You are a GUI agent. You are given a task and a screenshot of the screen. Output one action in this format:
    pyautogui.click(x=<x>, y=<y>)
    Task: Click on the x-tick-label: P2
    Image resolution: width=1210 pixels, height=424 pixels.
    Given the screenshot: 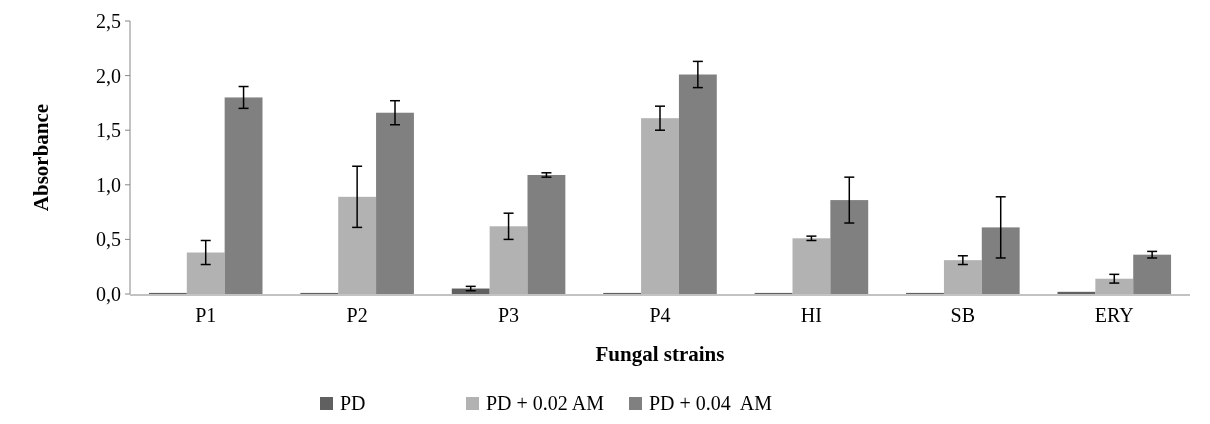 What is the action you would take?
    pyautogui.click(x=357, y=315)
    